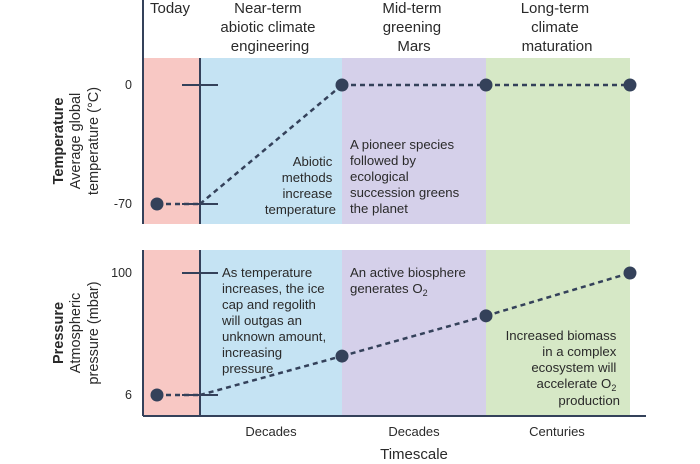 This screenshot has height=464, width=700. I want to click on band-long-term-pressure, so click(558, 333).